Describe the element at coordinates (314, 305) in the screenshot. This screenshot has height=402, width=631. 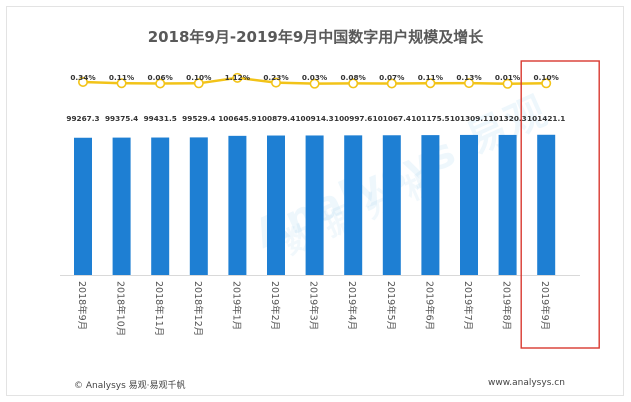
I see `category-label-6: 2019年3月` at that location.